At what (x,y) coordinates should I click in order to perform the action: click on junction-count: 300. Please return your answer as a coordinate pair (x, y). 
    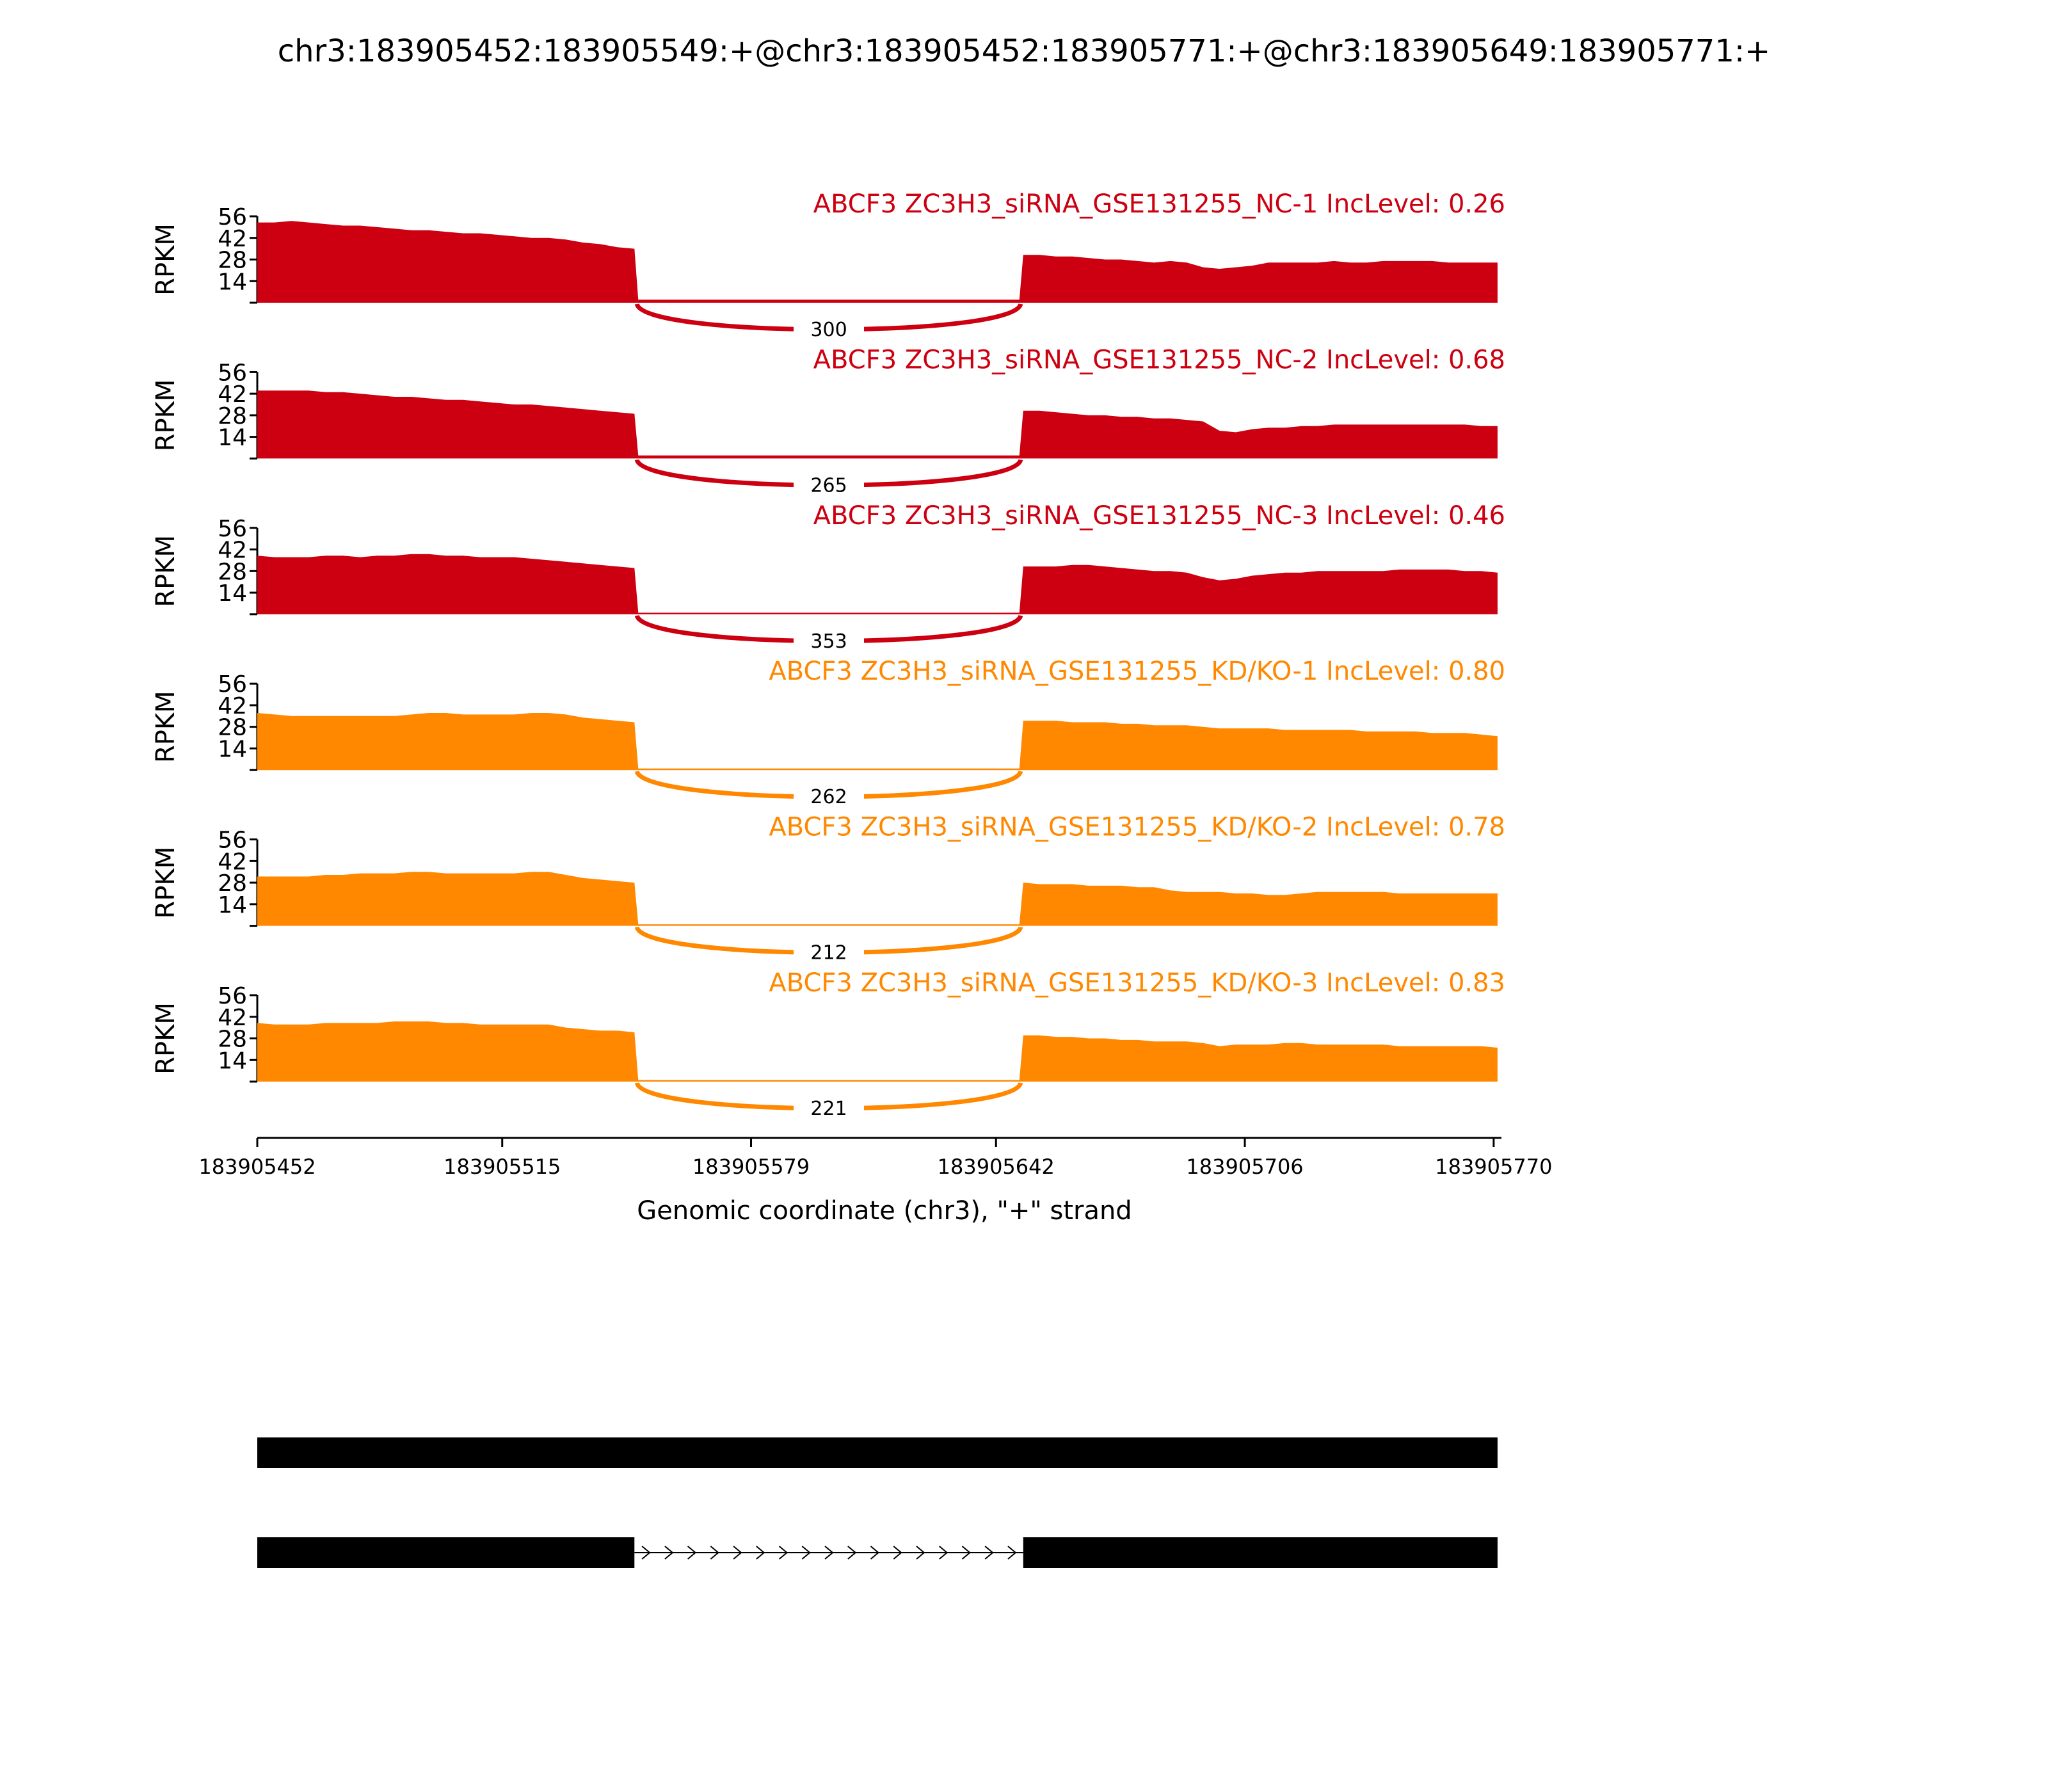
    Looking at the image, I should click on (828, 330).